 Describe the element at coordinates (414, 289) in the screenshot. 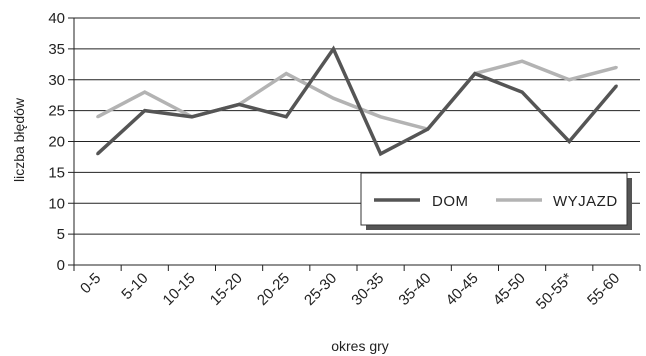

I see `x-tick-label: 35-40` at that location.